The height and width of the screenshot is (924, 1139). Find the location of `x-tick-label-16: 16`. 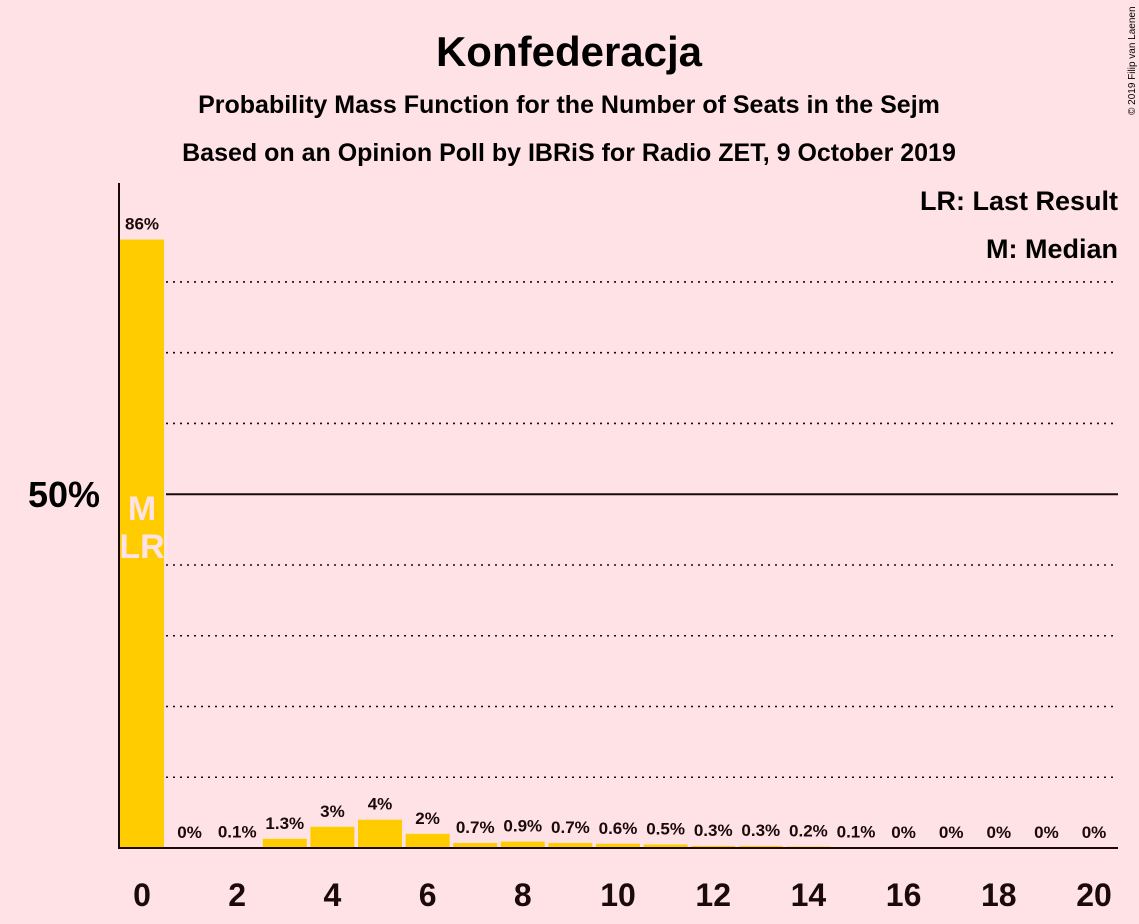

x-tick-label-16: 16 is located at coordinates (904, 895).